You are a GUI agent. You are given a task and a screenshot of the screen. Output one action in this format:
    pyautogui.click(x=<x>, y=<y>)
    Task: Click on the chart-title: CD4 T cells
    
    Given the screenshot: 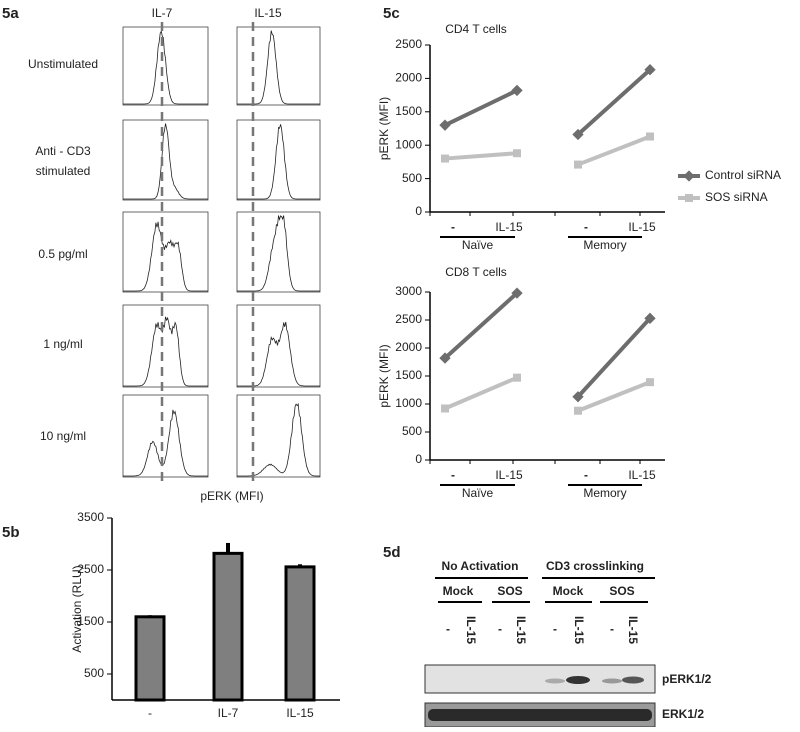 What is the action you would take?
    pyautogui.click(x=476, y=29)
    